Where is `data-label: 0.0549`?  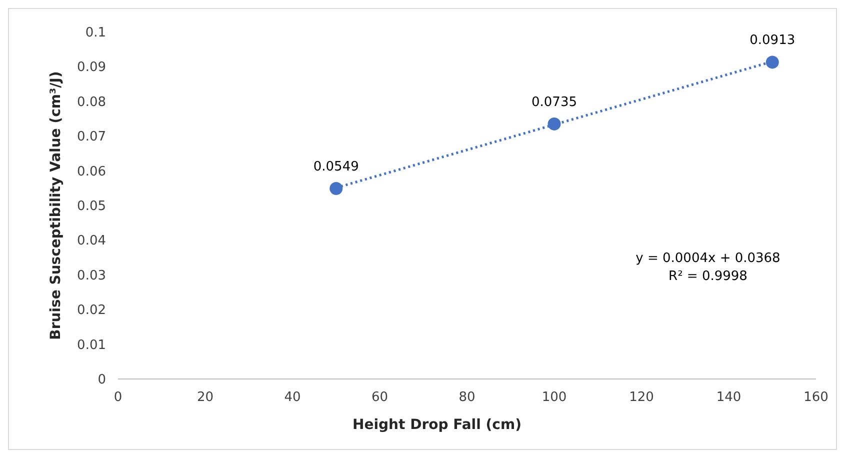
data-label: 0.0549 is located at coordinates (336, 166).